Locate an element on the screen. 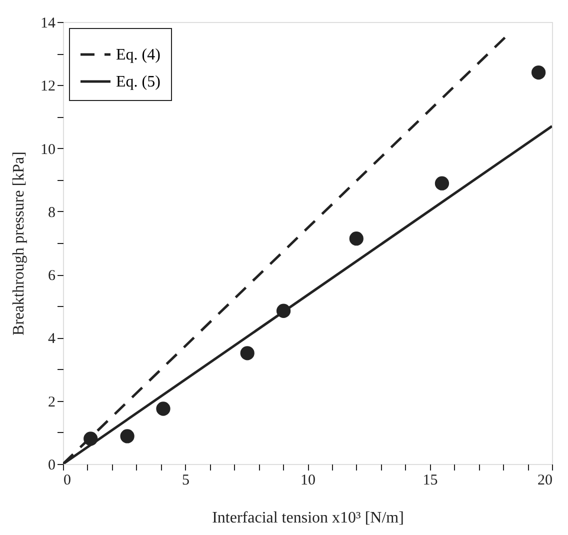 The image size is (568, 535). y-tick-label: 4 is located at coordinates (52, 339).